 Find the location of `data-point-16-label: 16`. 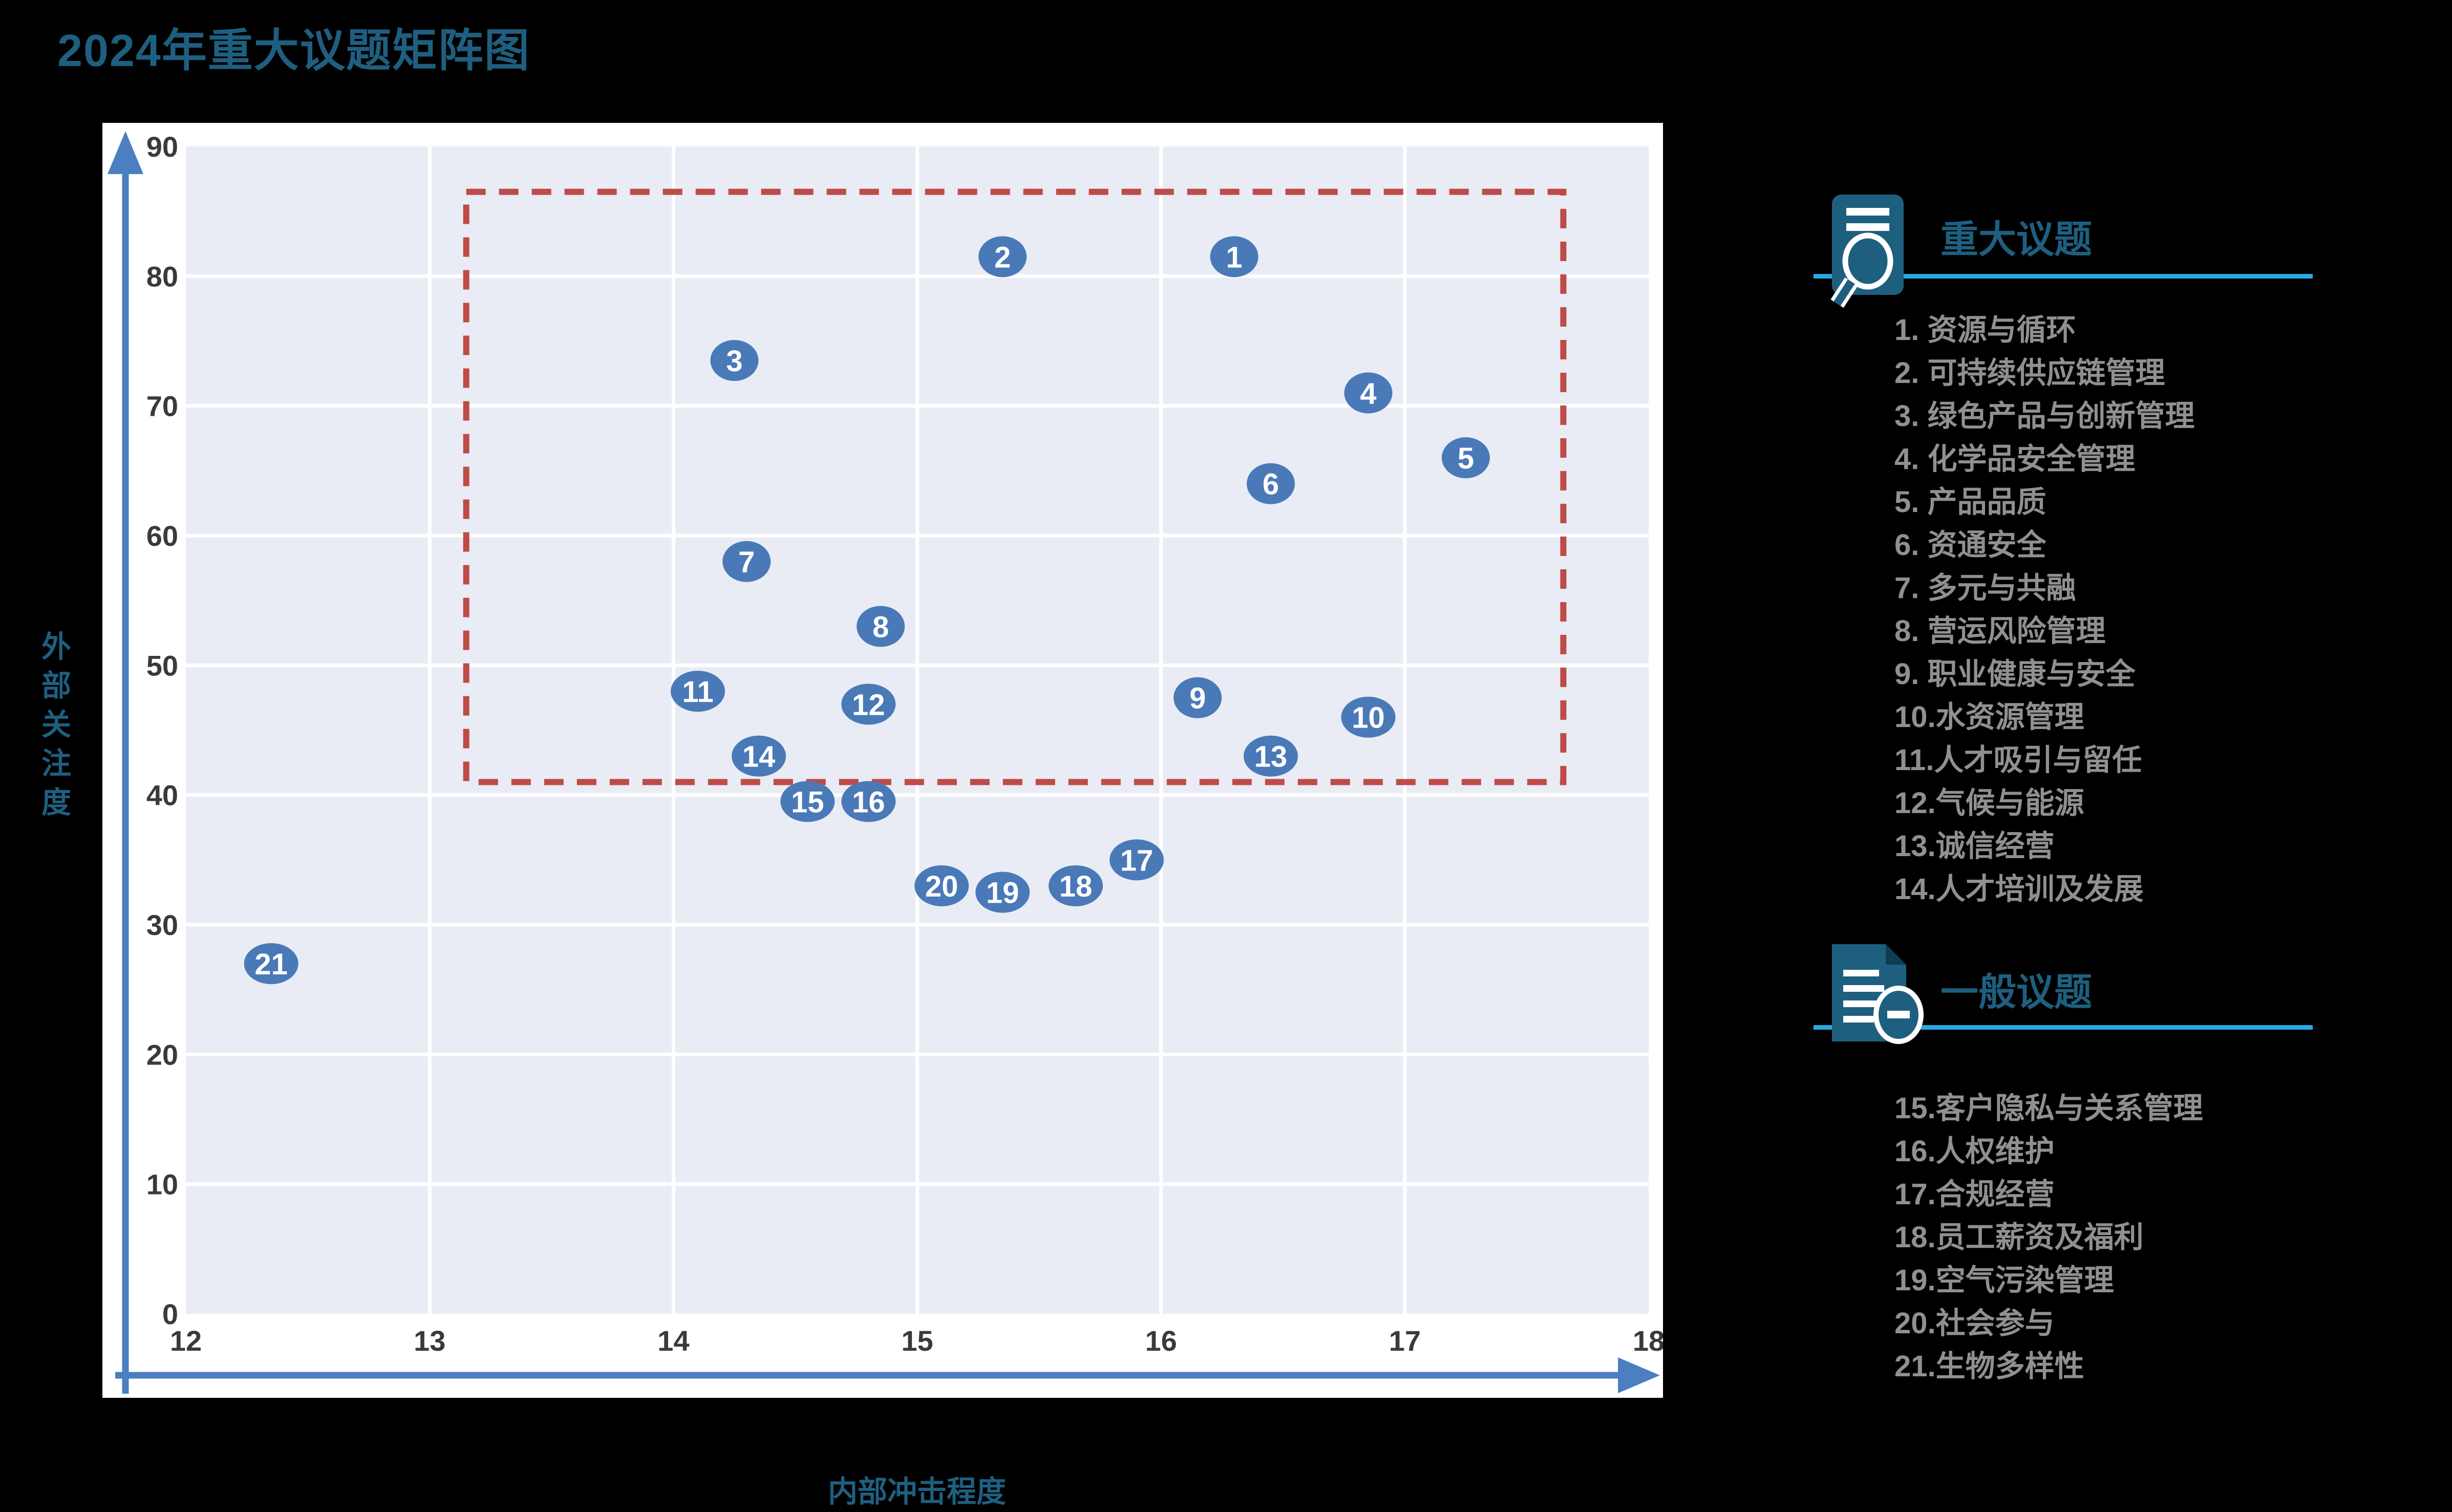

data-point-16-label: 16 is located at coordinates (869, 802).